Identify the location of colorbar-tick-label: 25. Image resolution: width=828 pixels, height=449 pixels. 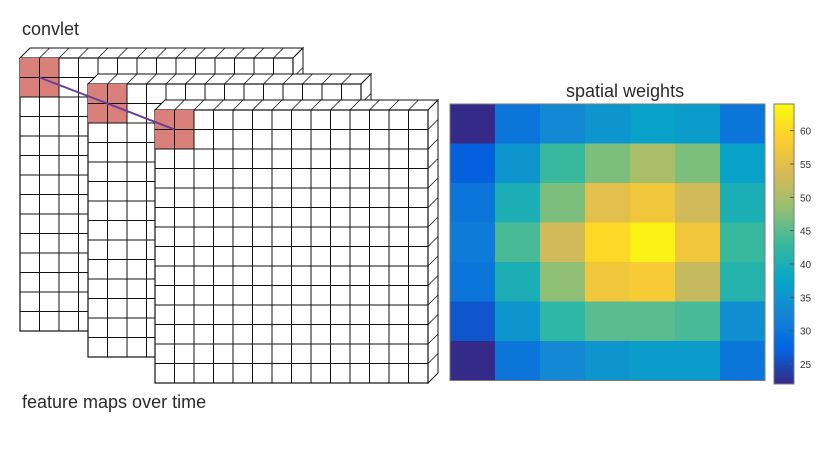
(806, 365).